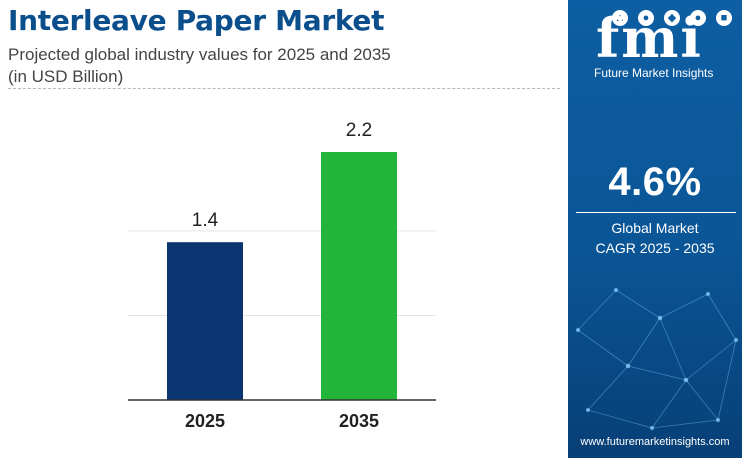 The width and height of the screenshot is (742, 458). I want to click on bar-2035, so click(359, 276).